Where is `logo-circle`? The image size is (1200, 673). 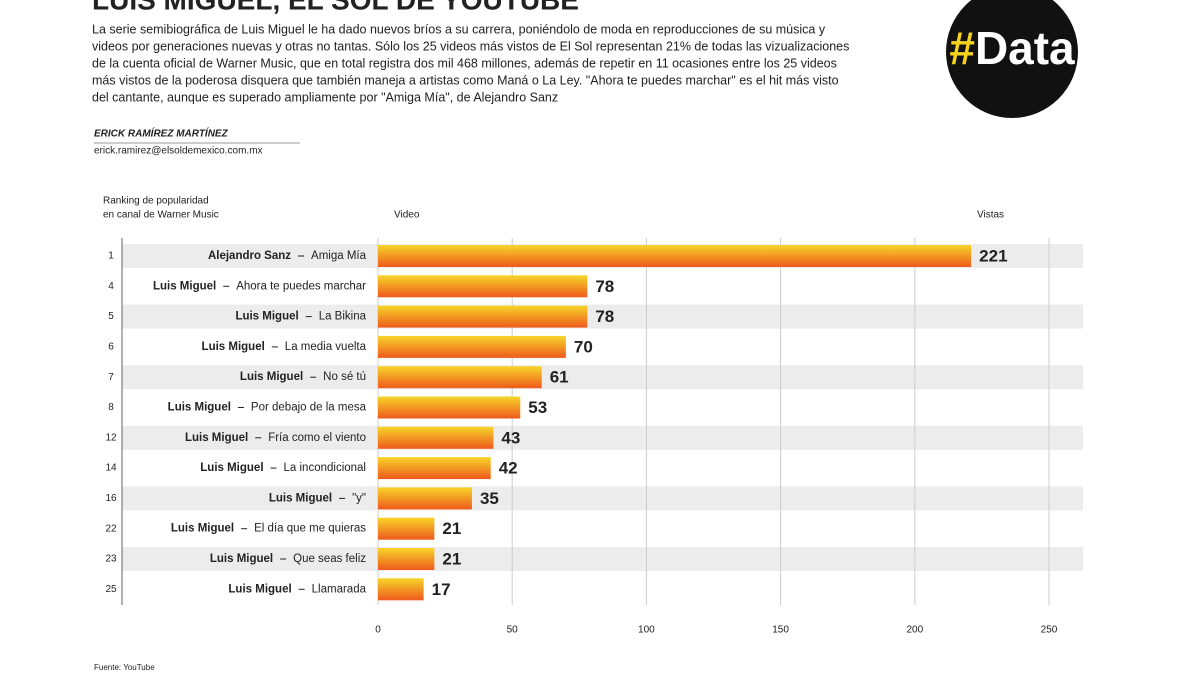
logo-circle is located at coordinates (1012, 59).